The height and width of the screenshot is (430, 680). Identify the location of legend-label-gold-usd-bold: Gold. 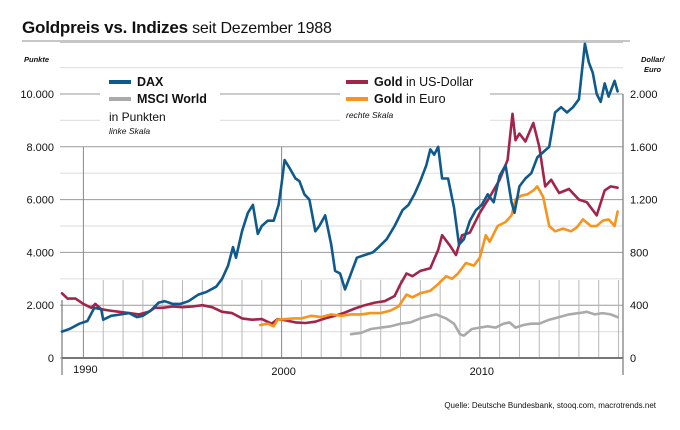
(388, 82).